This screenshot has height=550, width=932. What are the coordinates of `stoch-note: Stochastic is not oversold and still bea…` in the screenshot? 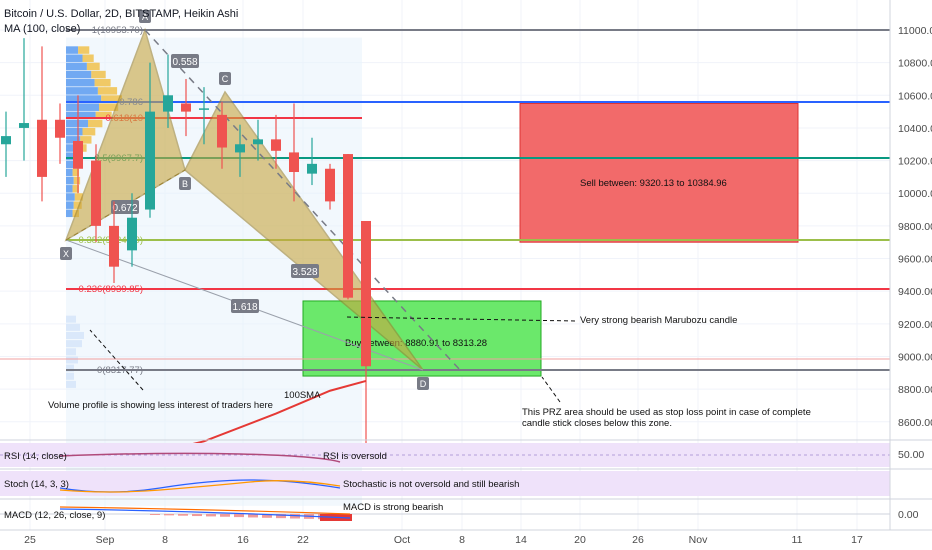 It's located at (431, 484).